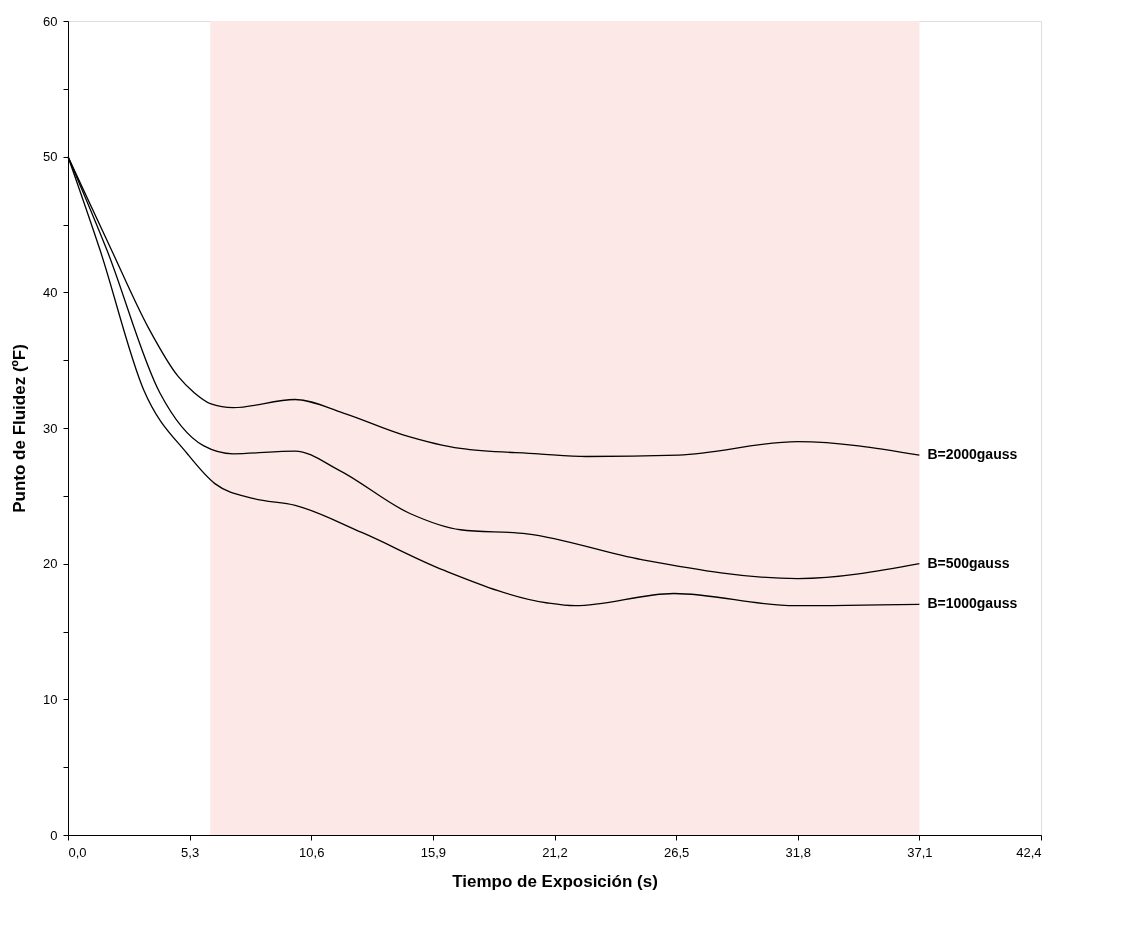 Image resolution: width=1129 pixels, height=934 pixels. I want to click on series-label: B=500gauss, so click(968, 562).